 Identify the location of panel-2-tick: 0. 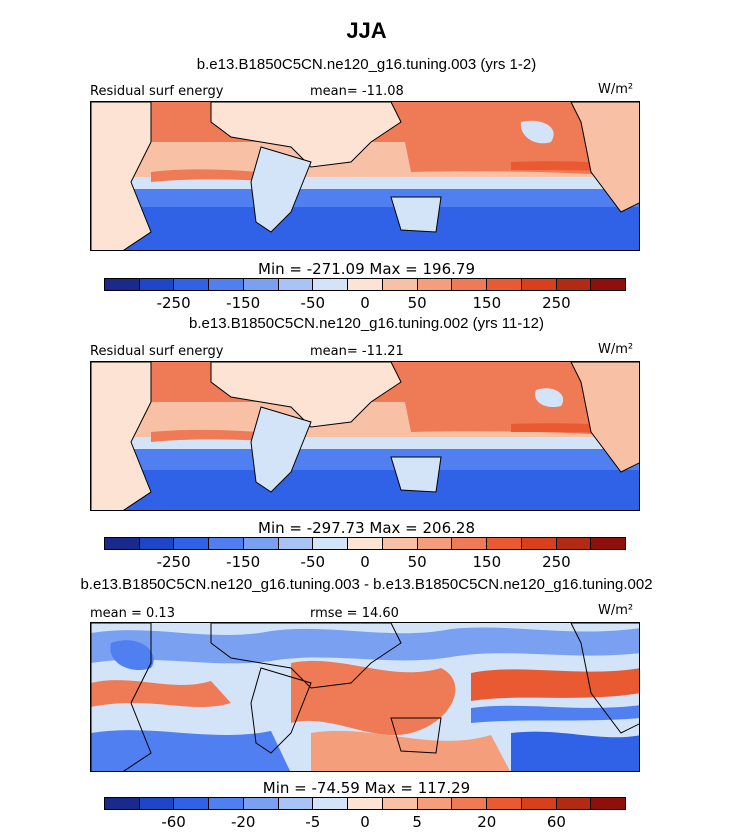
(365, 562).